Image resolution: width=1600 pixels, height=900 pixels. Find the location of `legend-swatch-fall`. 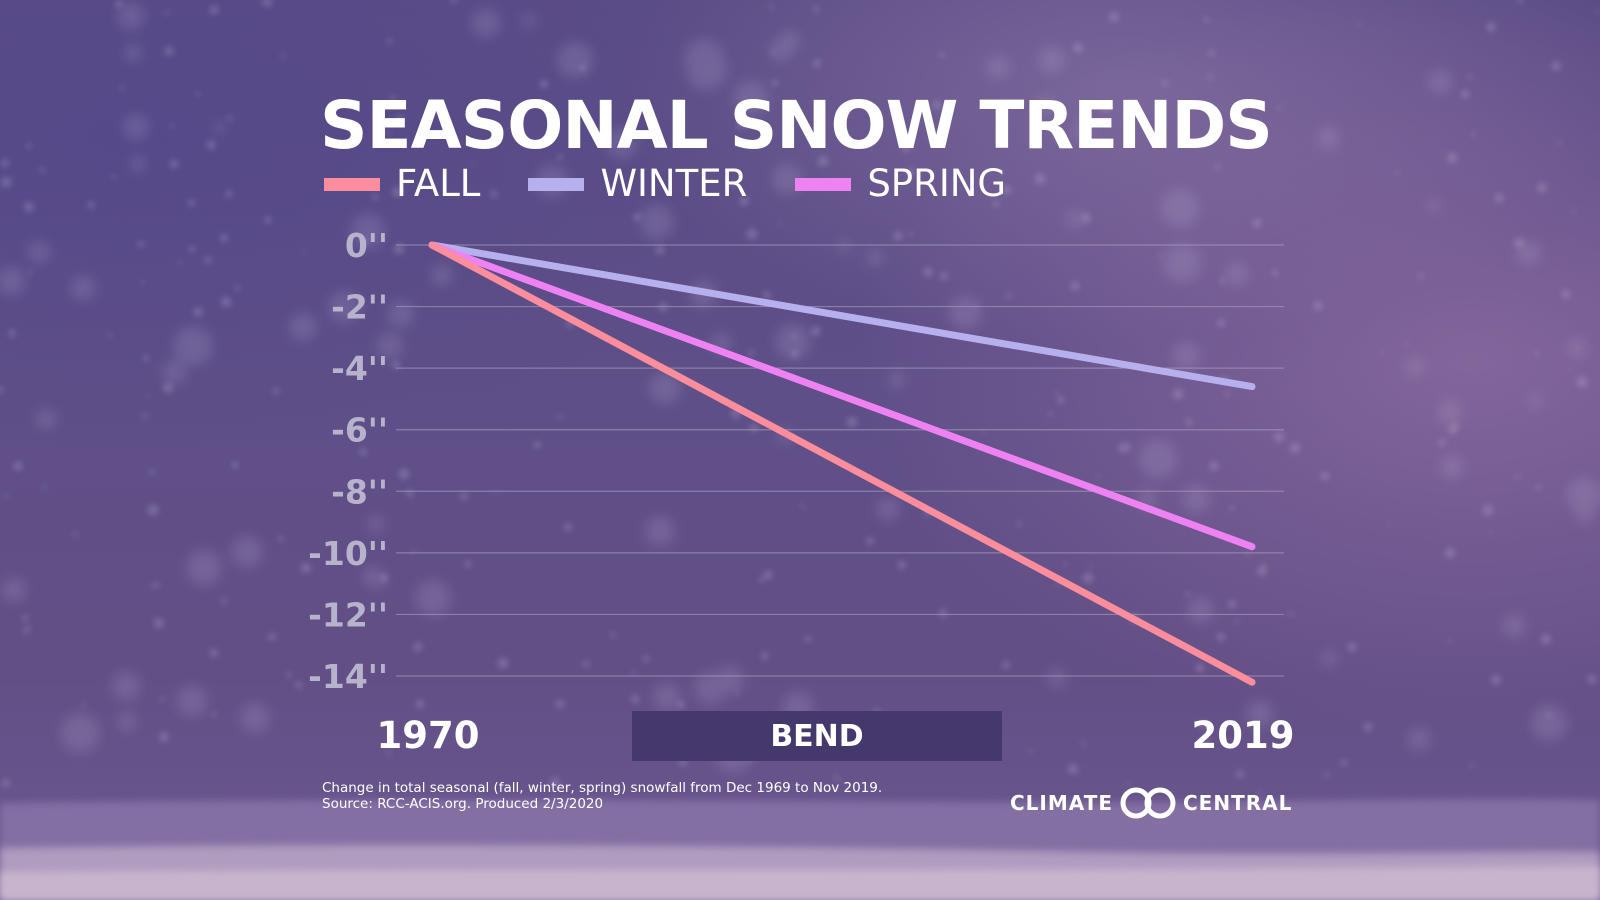

legend-swatch-fall is located at coordinates (352, 184).